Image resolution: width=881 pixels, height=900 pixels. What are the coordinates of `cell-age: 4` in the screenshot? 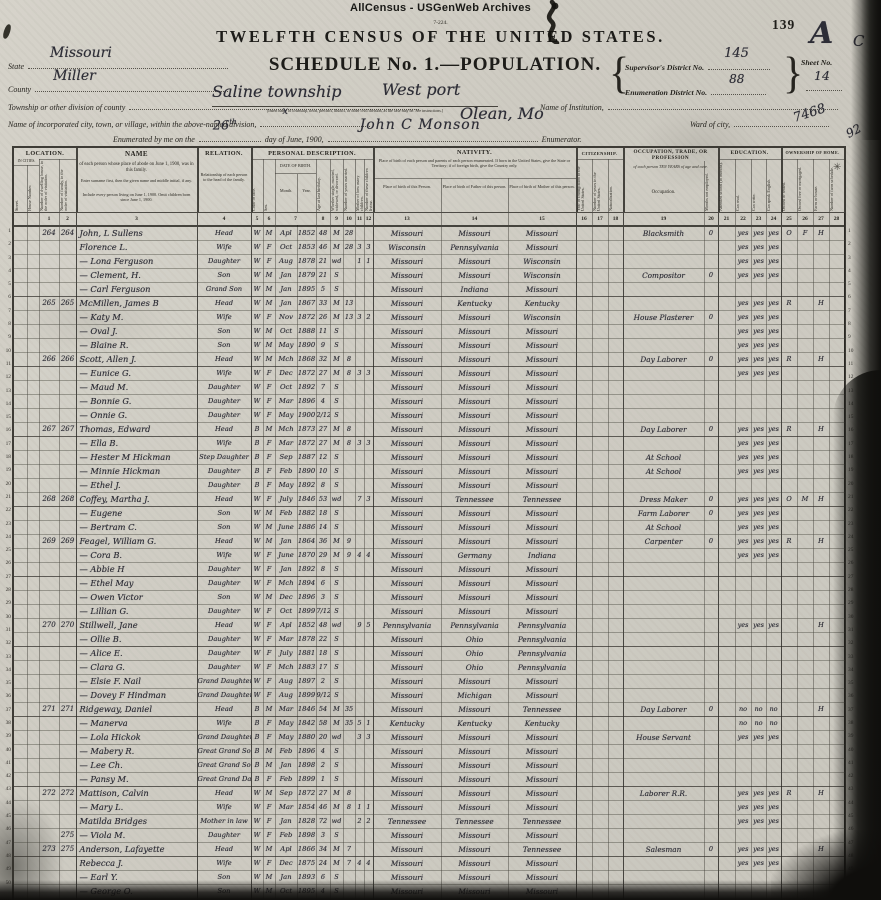 It's located at (323, 401).